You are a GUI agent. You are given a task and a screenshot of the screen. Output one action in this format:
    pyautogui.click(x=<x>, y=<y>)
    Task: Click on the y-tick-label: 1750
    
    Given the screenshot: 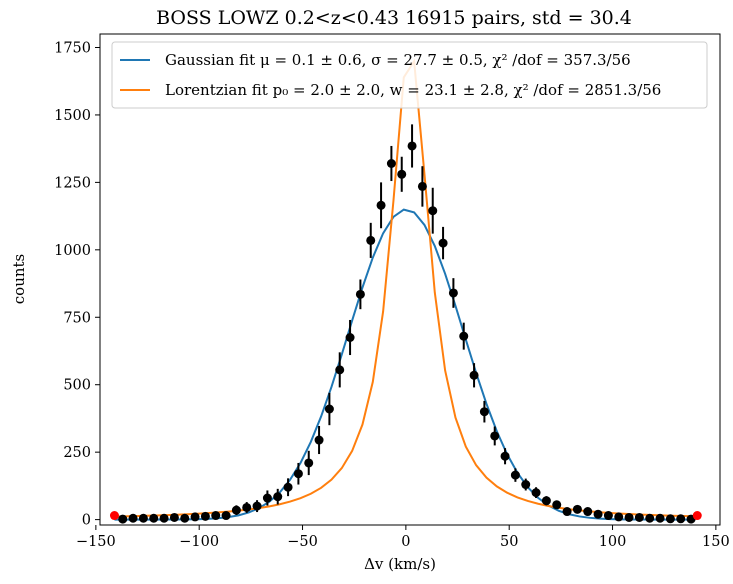 What is the action you would take?
    pyautogui.click(x=72, y=48)
    